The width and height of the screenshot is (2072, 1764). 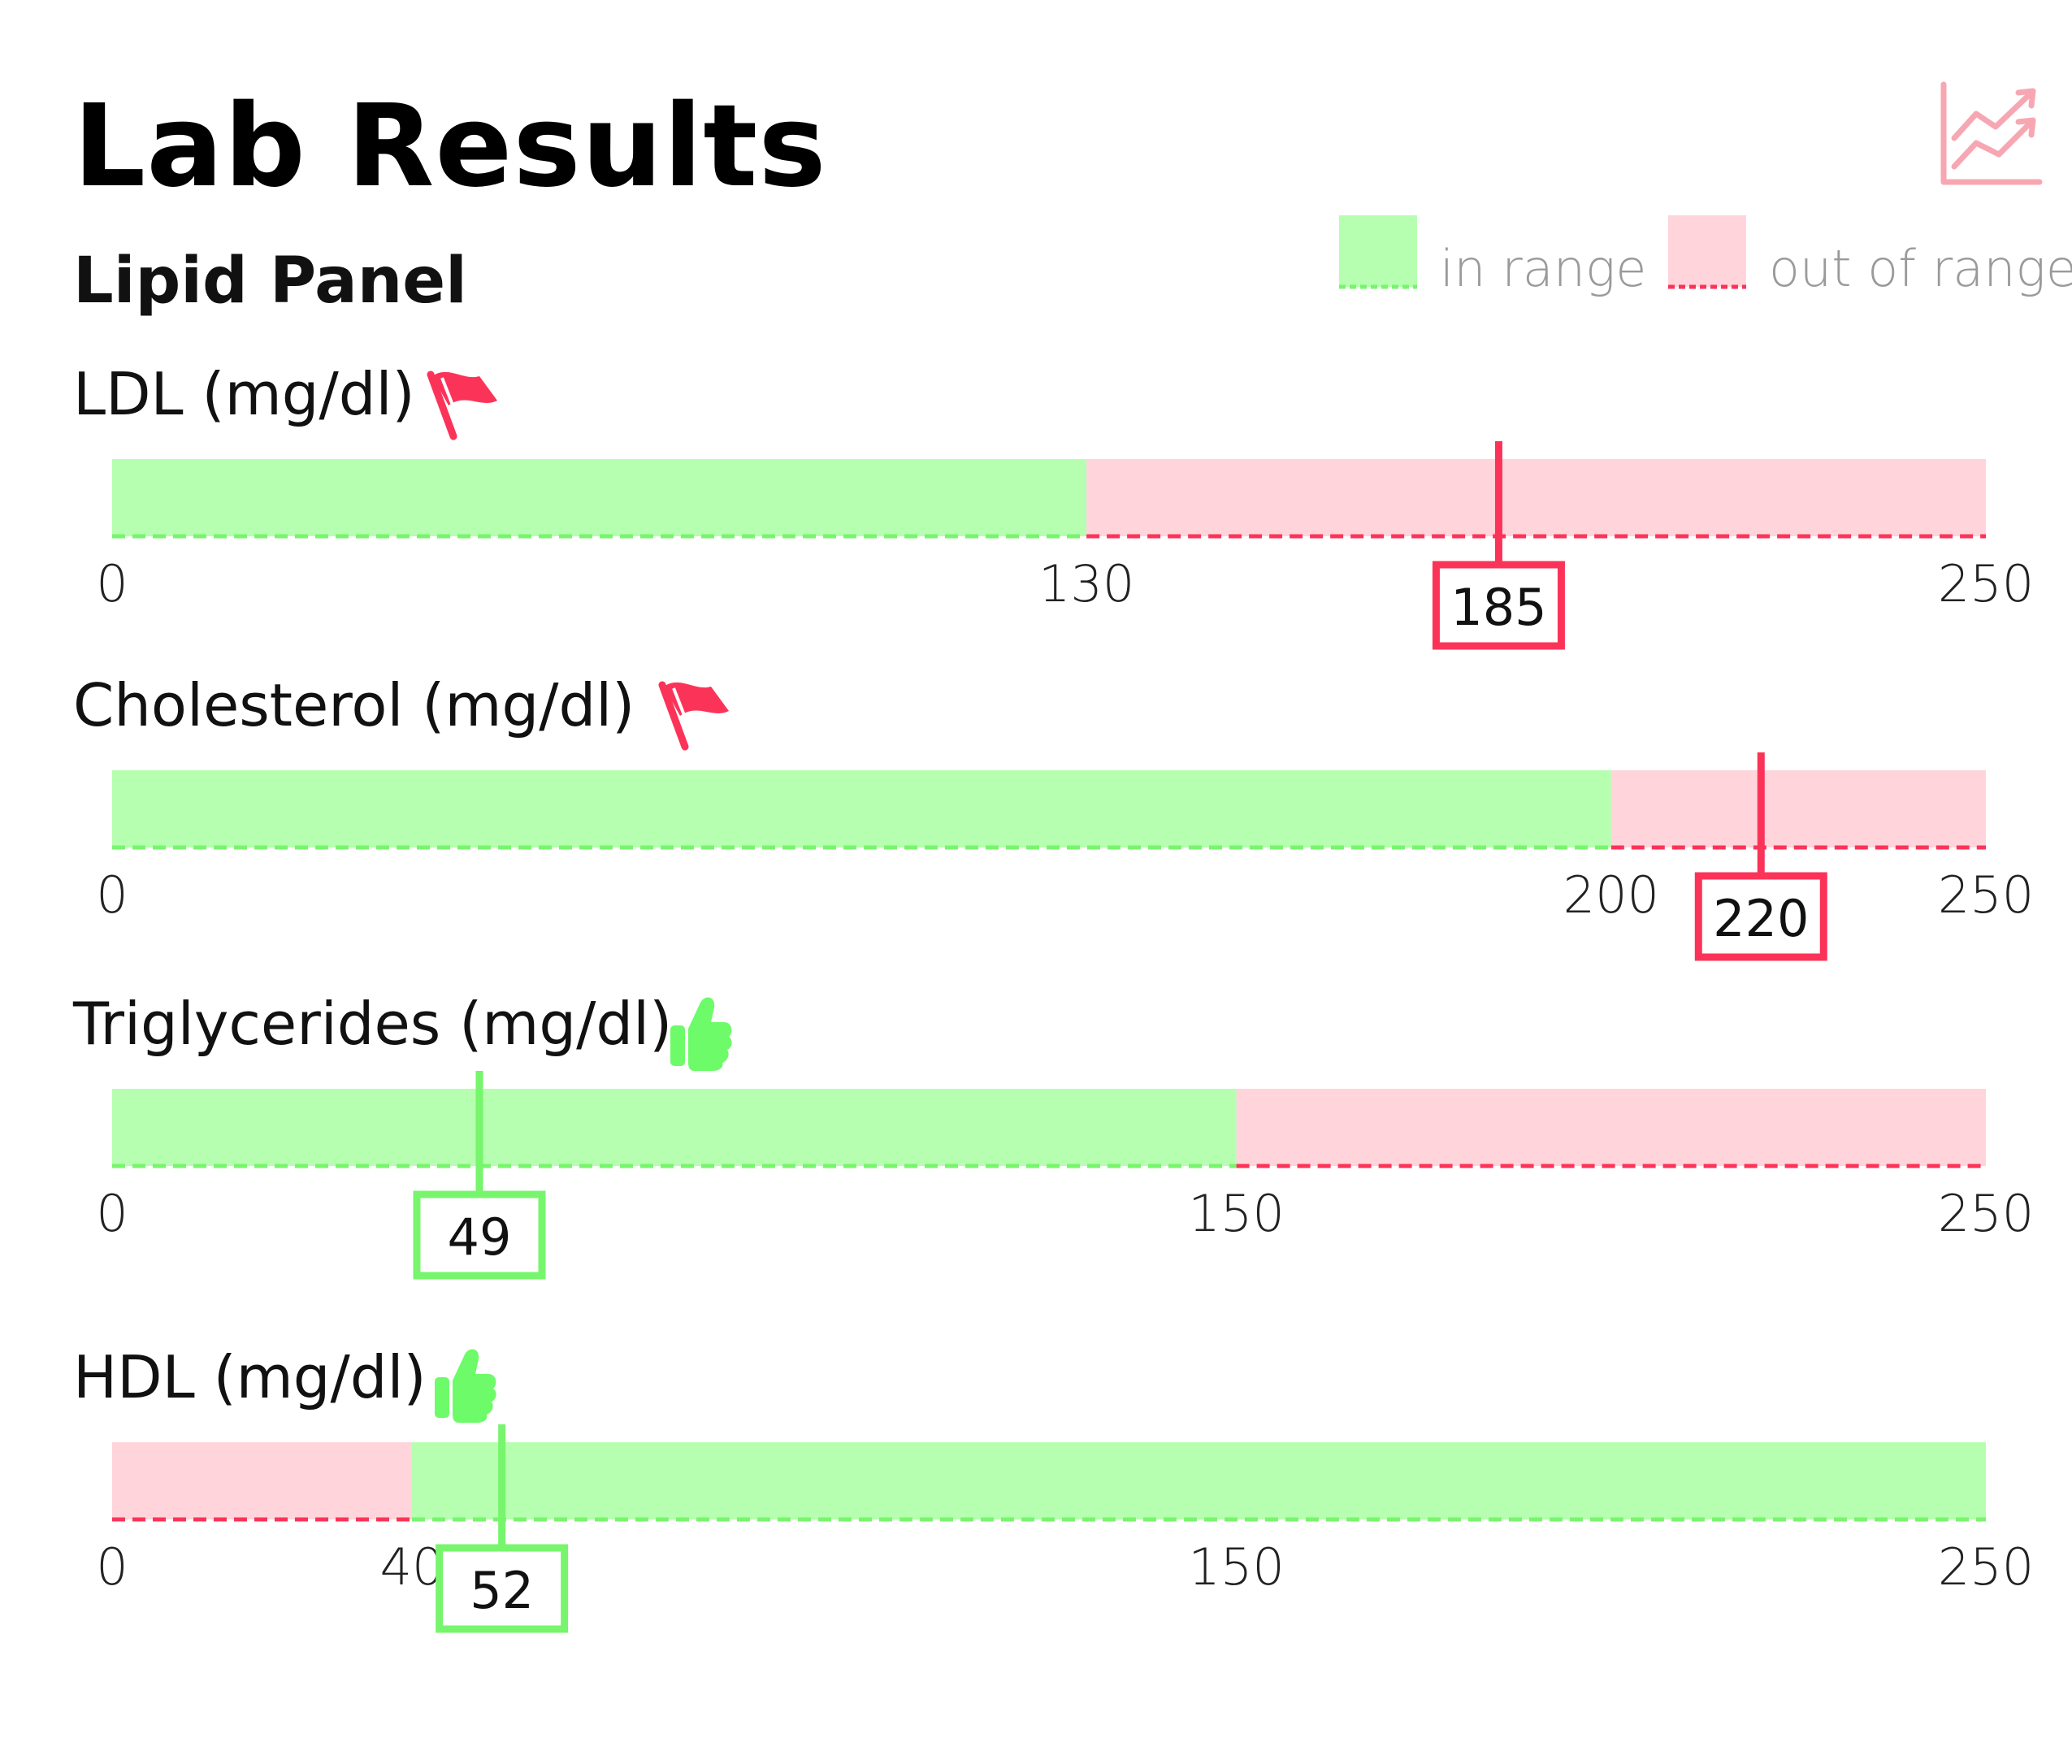 I want to click on legend-label-out: out of range, so click(x=1920, y=268).